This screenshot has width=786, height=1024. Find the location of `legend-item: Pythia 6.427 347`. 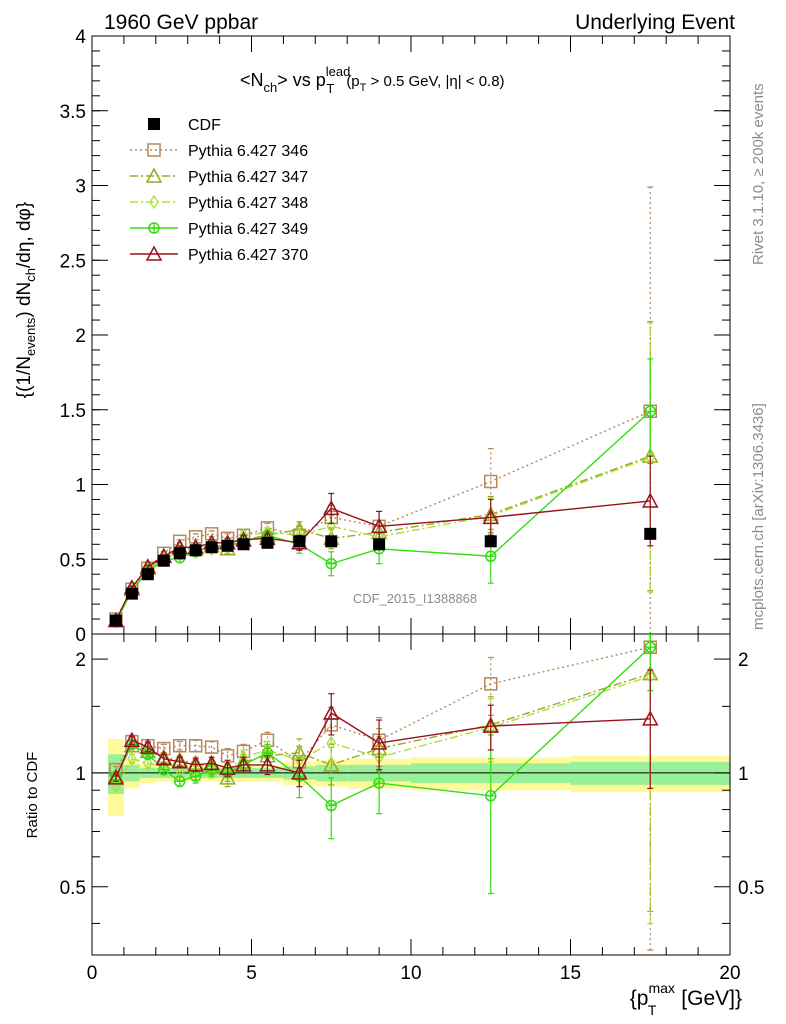

legend-item: Pythia 6.427 347 is located at coordinates (219, 176).